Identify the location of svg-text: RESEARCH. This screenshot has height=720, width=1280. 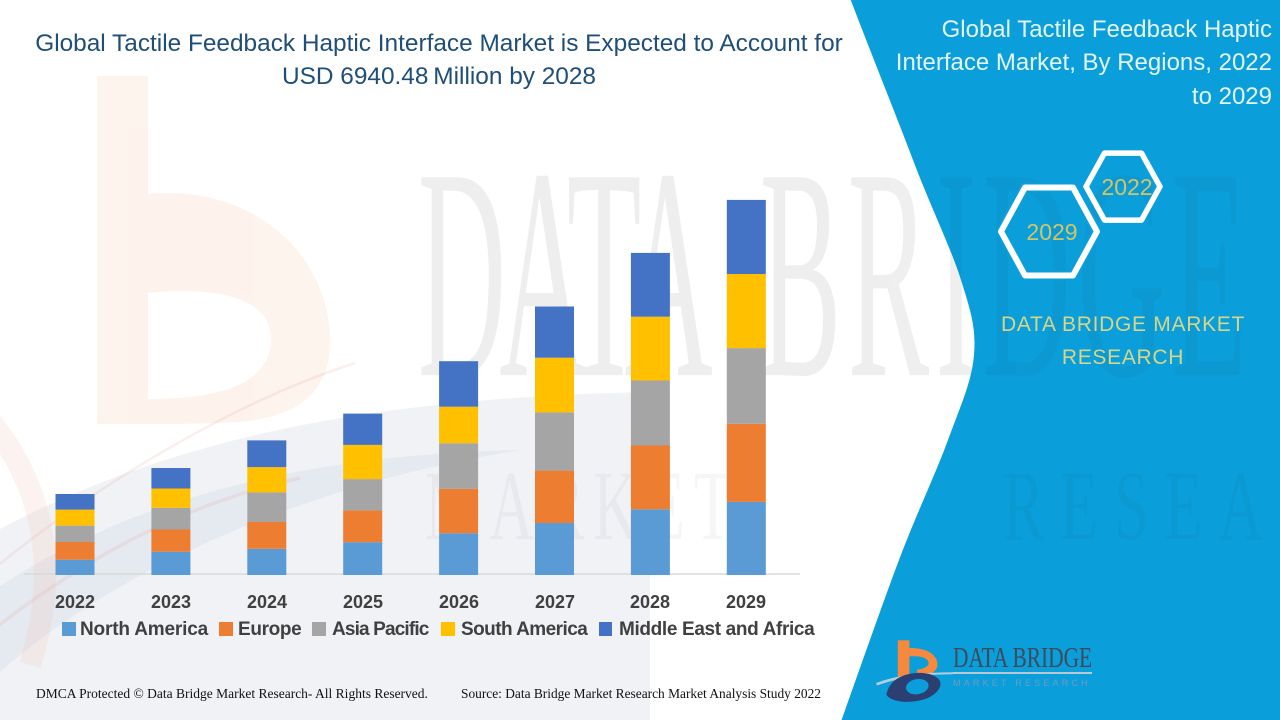
(1141, 505).